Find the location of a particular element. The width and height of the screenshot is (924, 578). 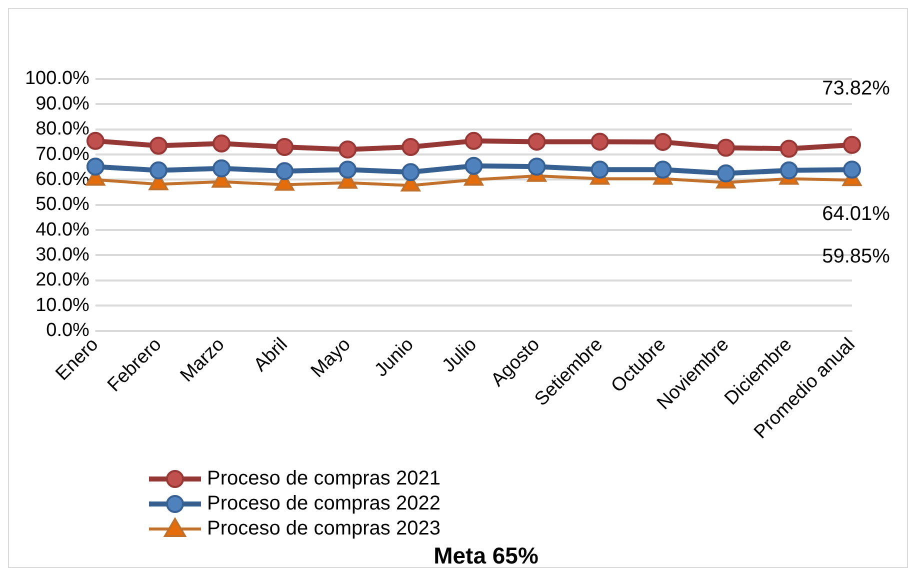

y-tick-label: 70.0% is located at coordinates (63, 154).